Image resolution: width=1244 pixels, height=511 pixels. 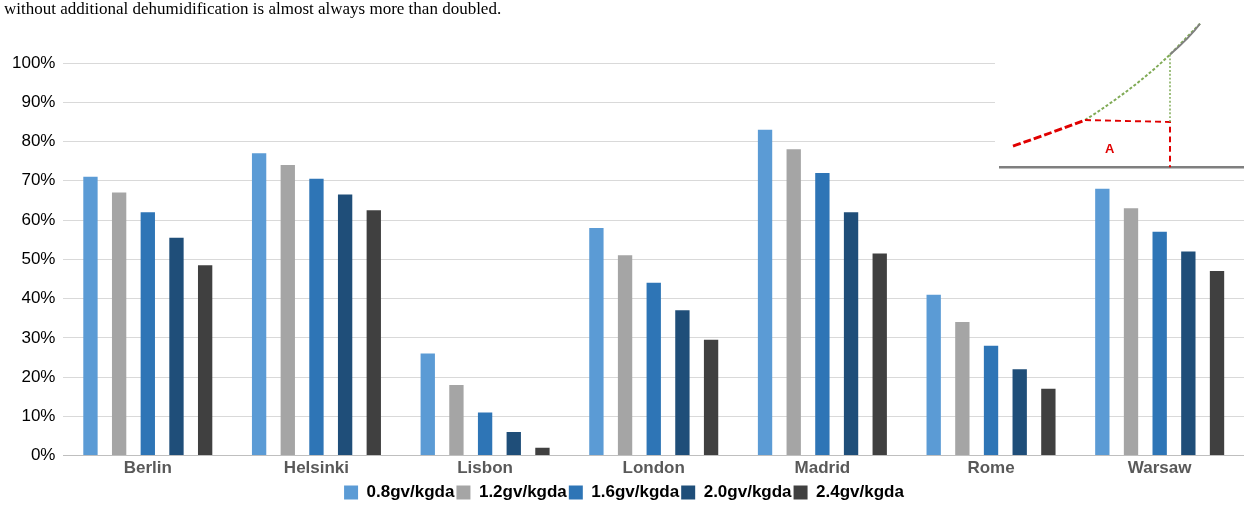 I want to click on legend-label: 1.2gv/kgda, so click(x=523, y=492).